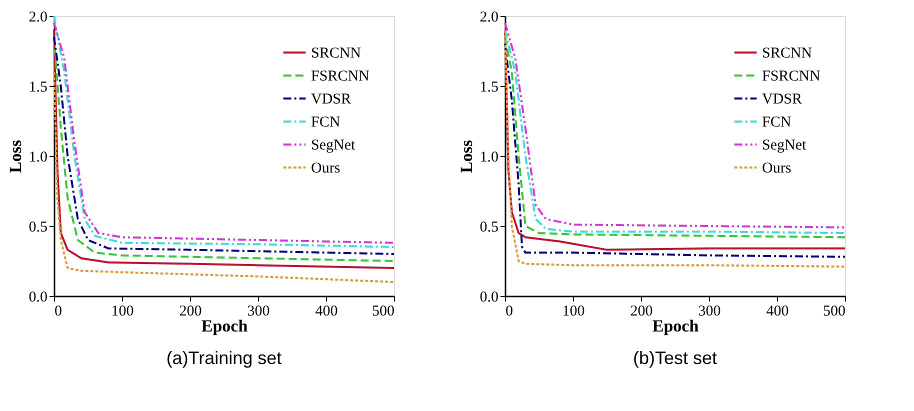  I want to click on text: (b)Test set, so click(675, 358).